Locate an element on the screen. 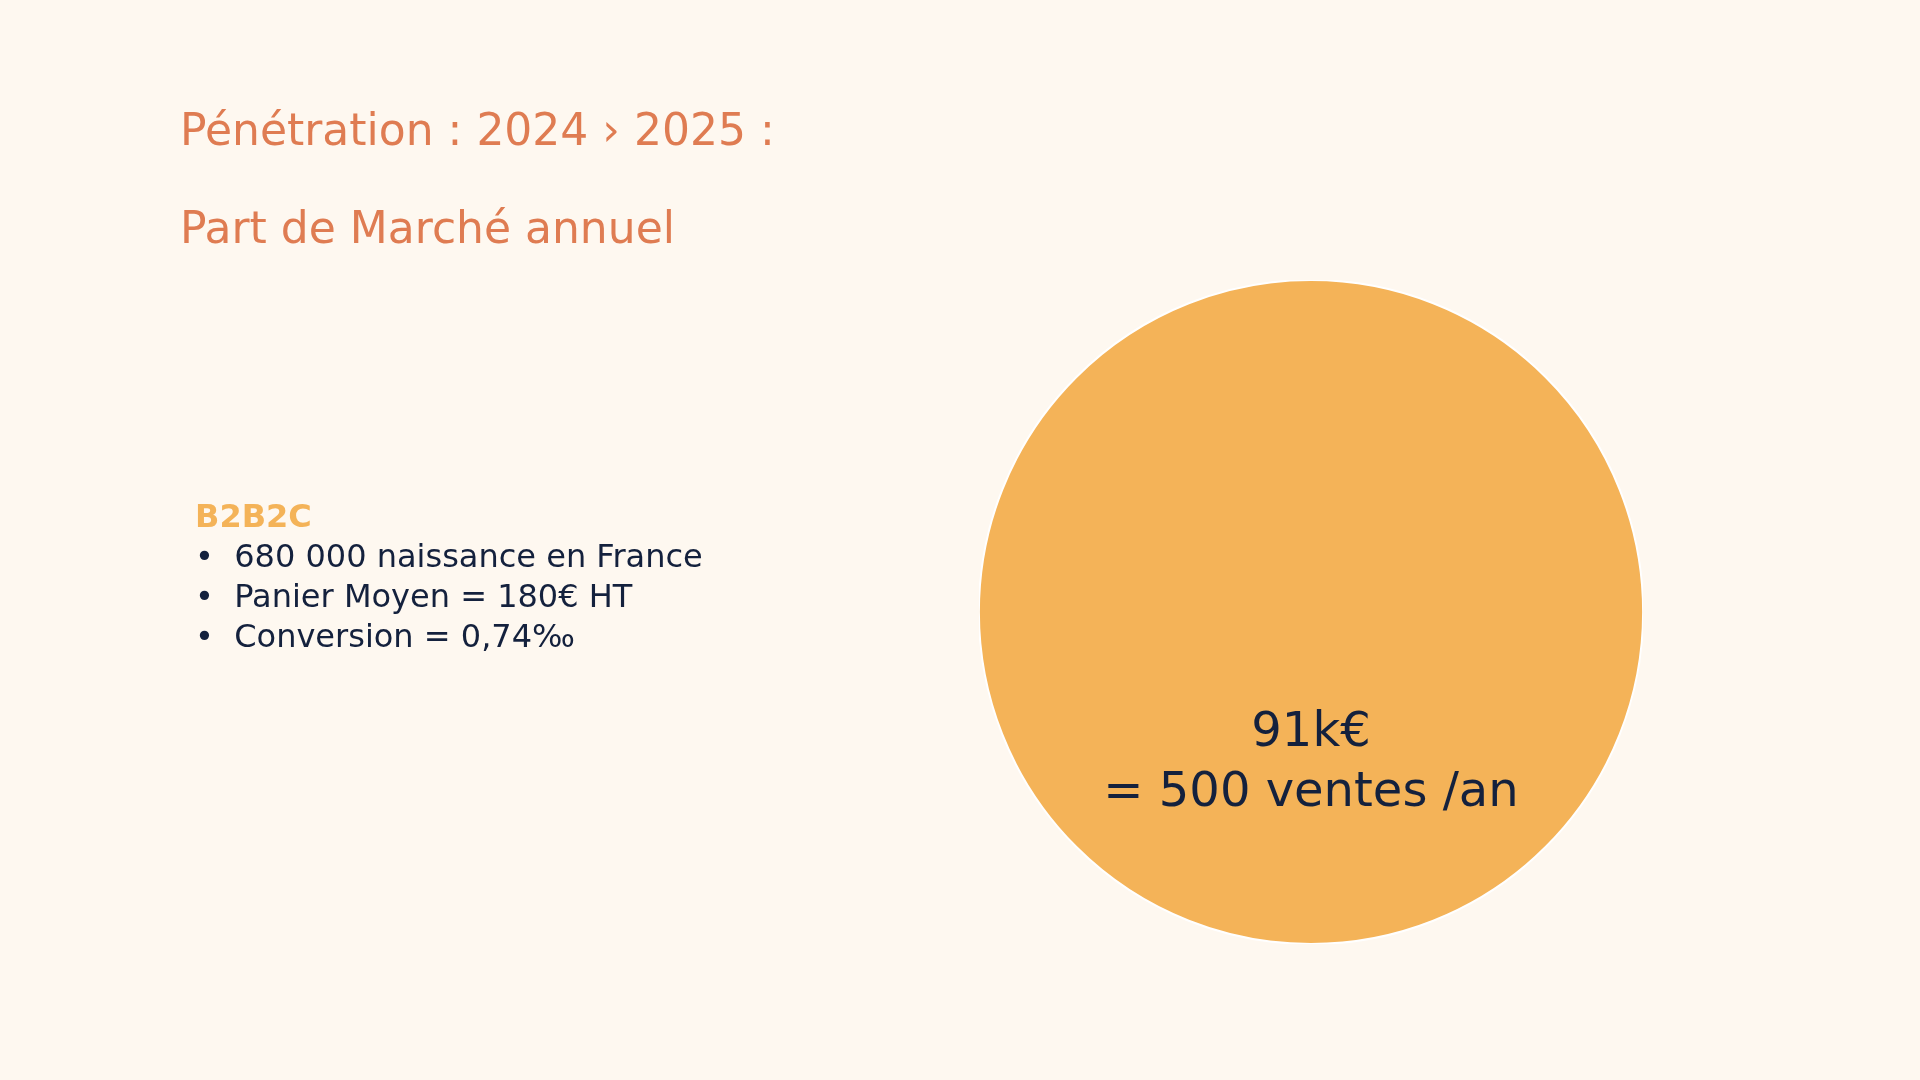 This screenshot has height=1080, width=1920. text: B2B2C is located at coordinates (254, 516).